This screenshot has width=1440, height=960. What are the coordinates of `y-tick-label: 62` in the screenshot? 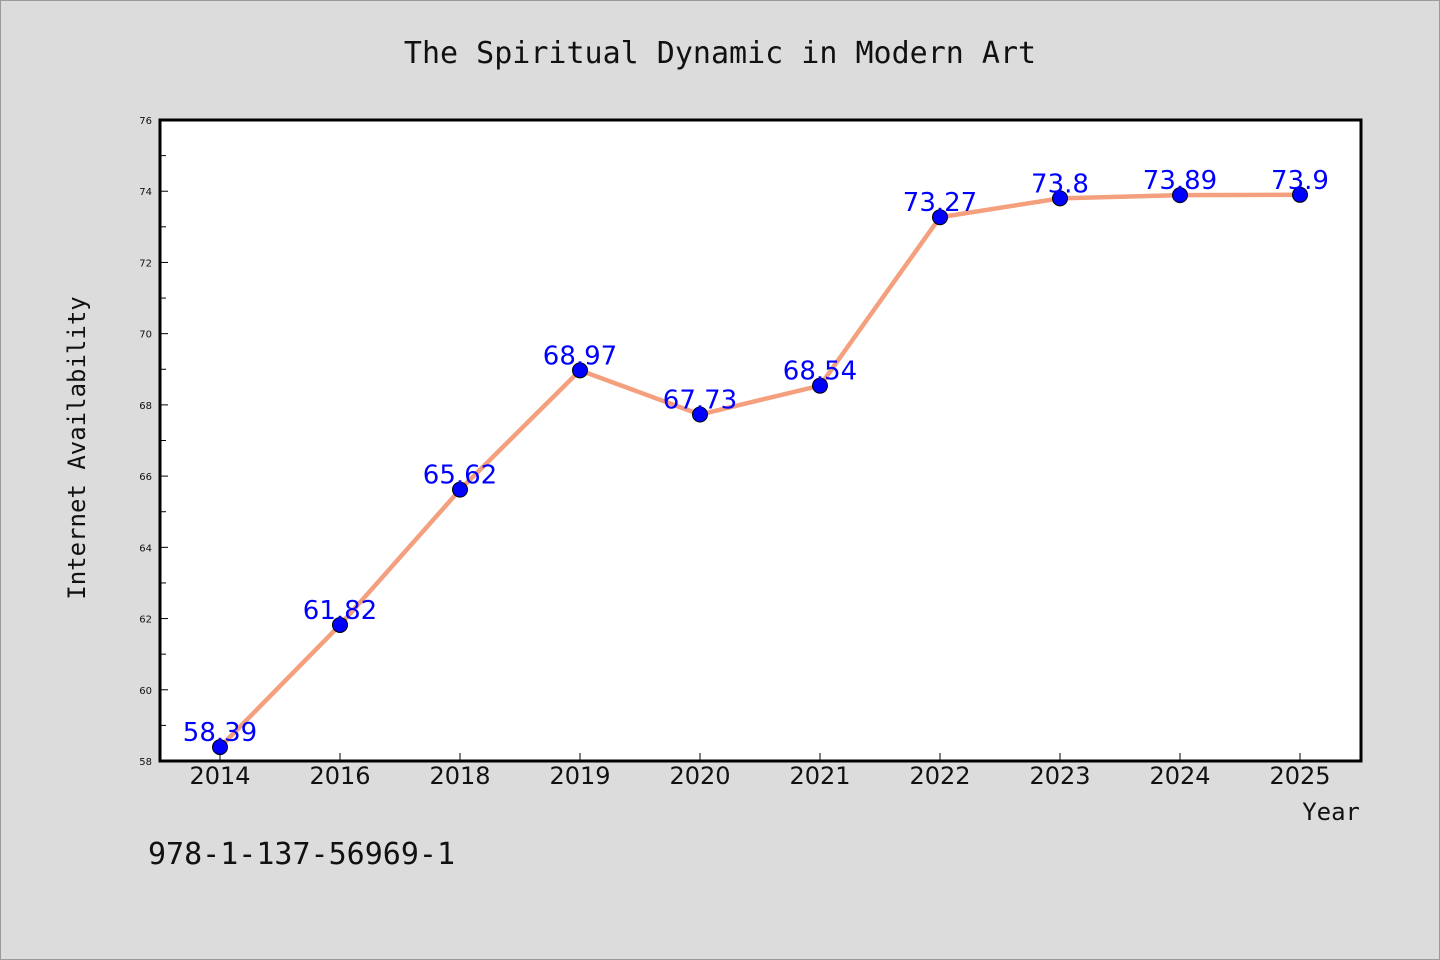 It's located at (145, 620).